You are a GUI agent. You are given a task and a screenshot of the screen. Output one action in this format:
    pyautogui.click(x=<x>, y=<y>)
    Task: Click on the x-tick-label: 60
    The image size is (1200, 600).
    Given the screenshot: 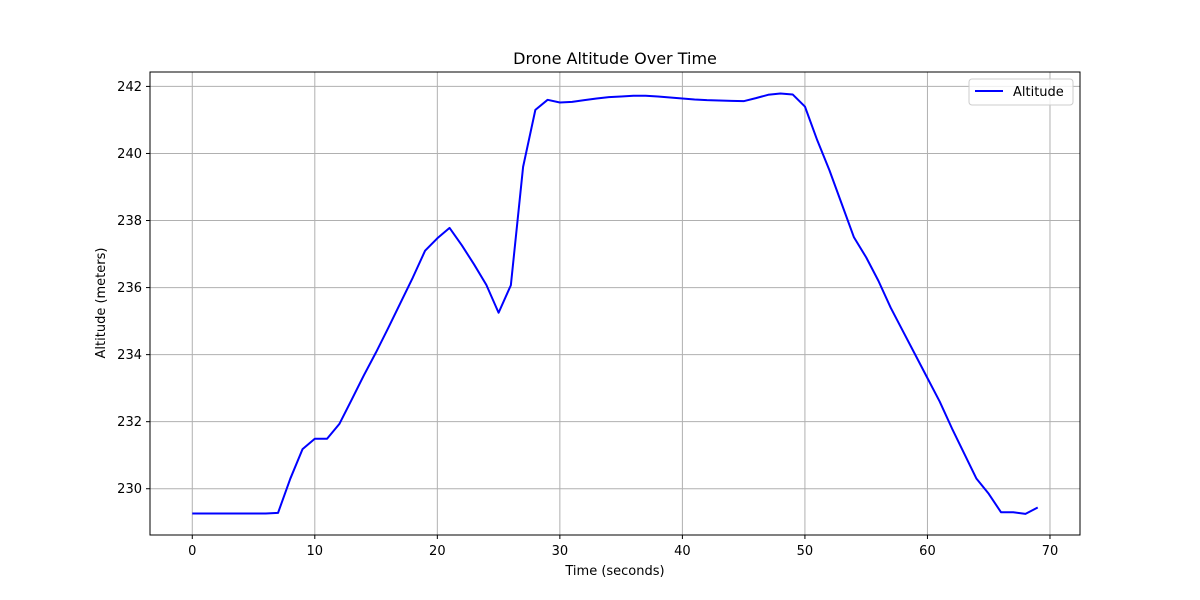 What is the action you would take?
    pyautogui.click(x=927, y=551)
    